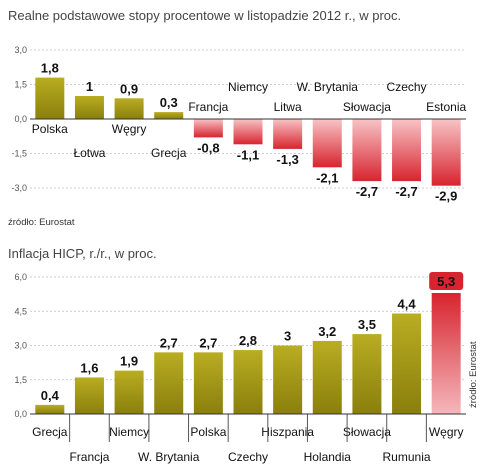 This screenshot has width=484, height=469. Describe the element at coordinates (20, 311) in the screenshot. I see `chart2-ytick-label: 4,5` at that location.